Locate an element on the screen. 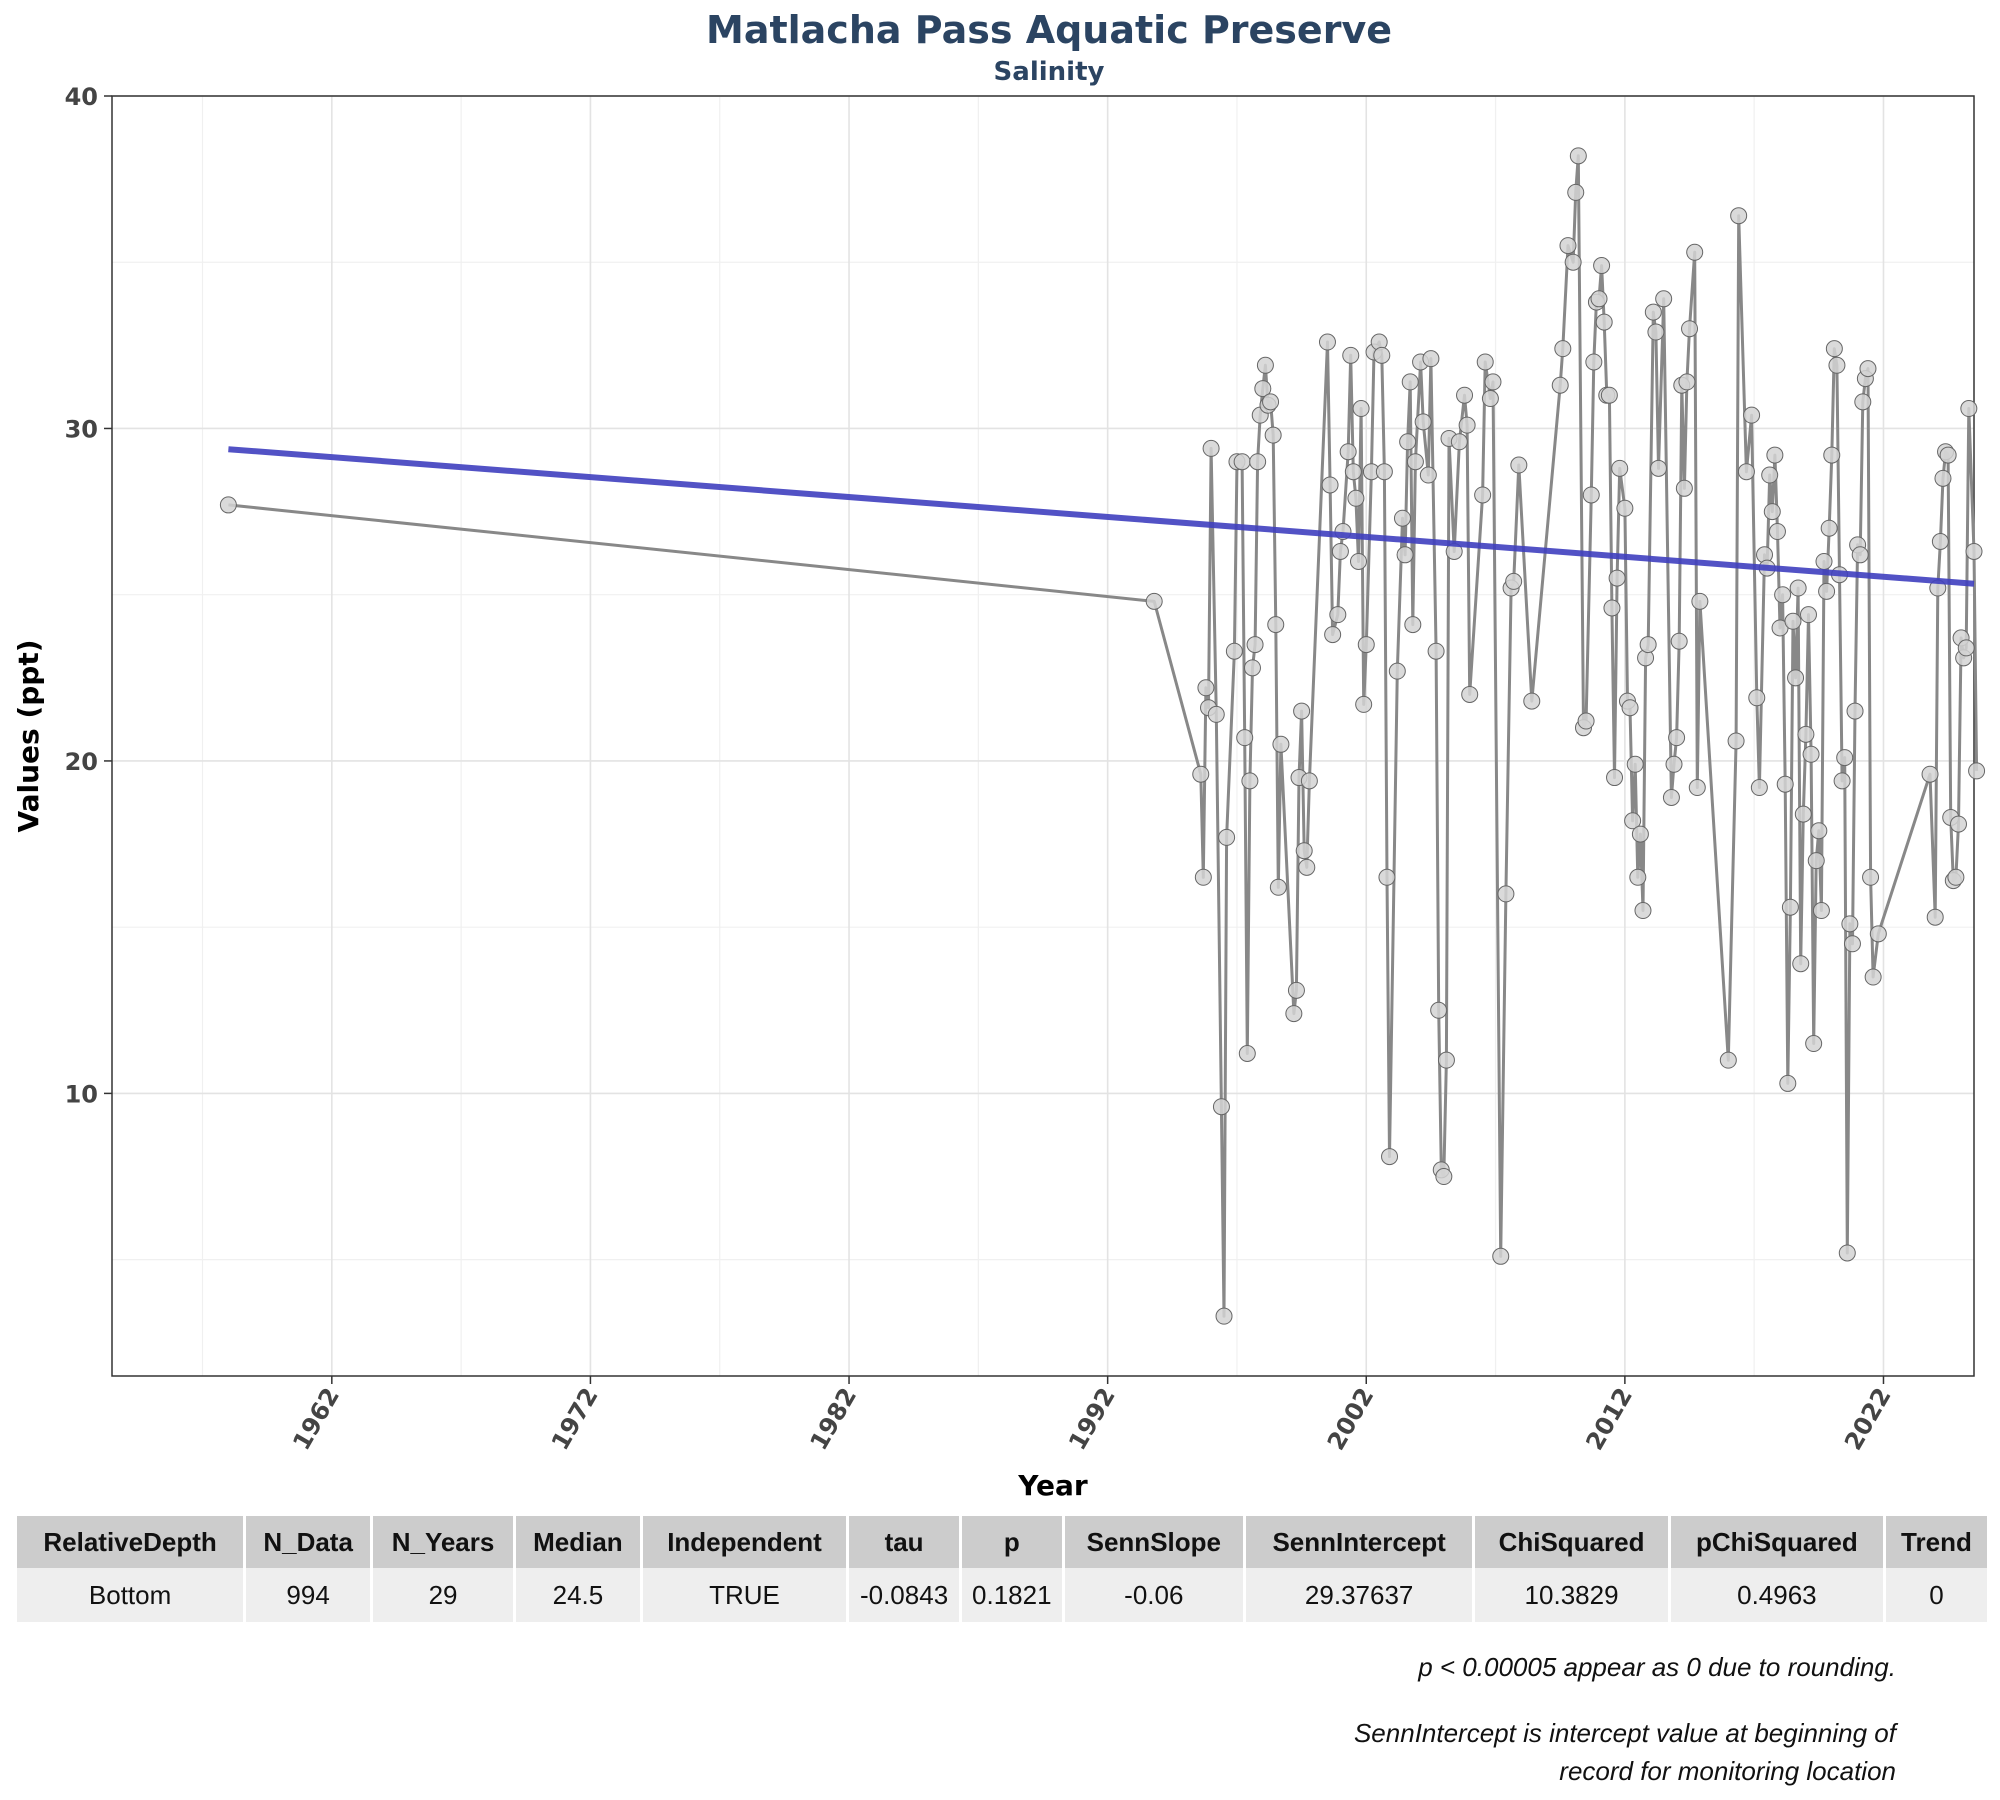 The image size is (2000, 1800). chart-title: Matlacha Pass Aquatic Preserve is located at coordinates (1049, 30).